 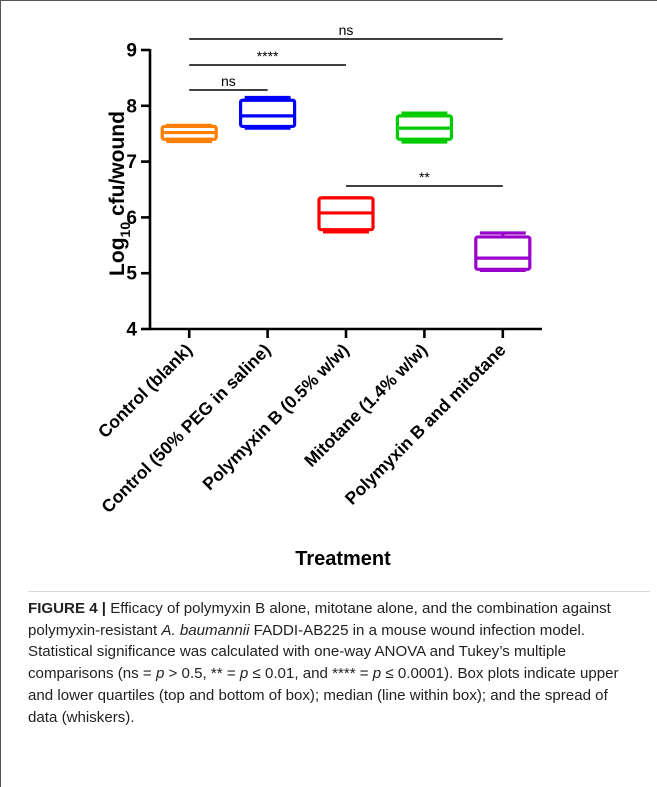 I want to click on x-axis-label: Treatment, so click(x=343, y=559).